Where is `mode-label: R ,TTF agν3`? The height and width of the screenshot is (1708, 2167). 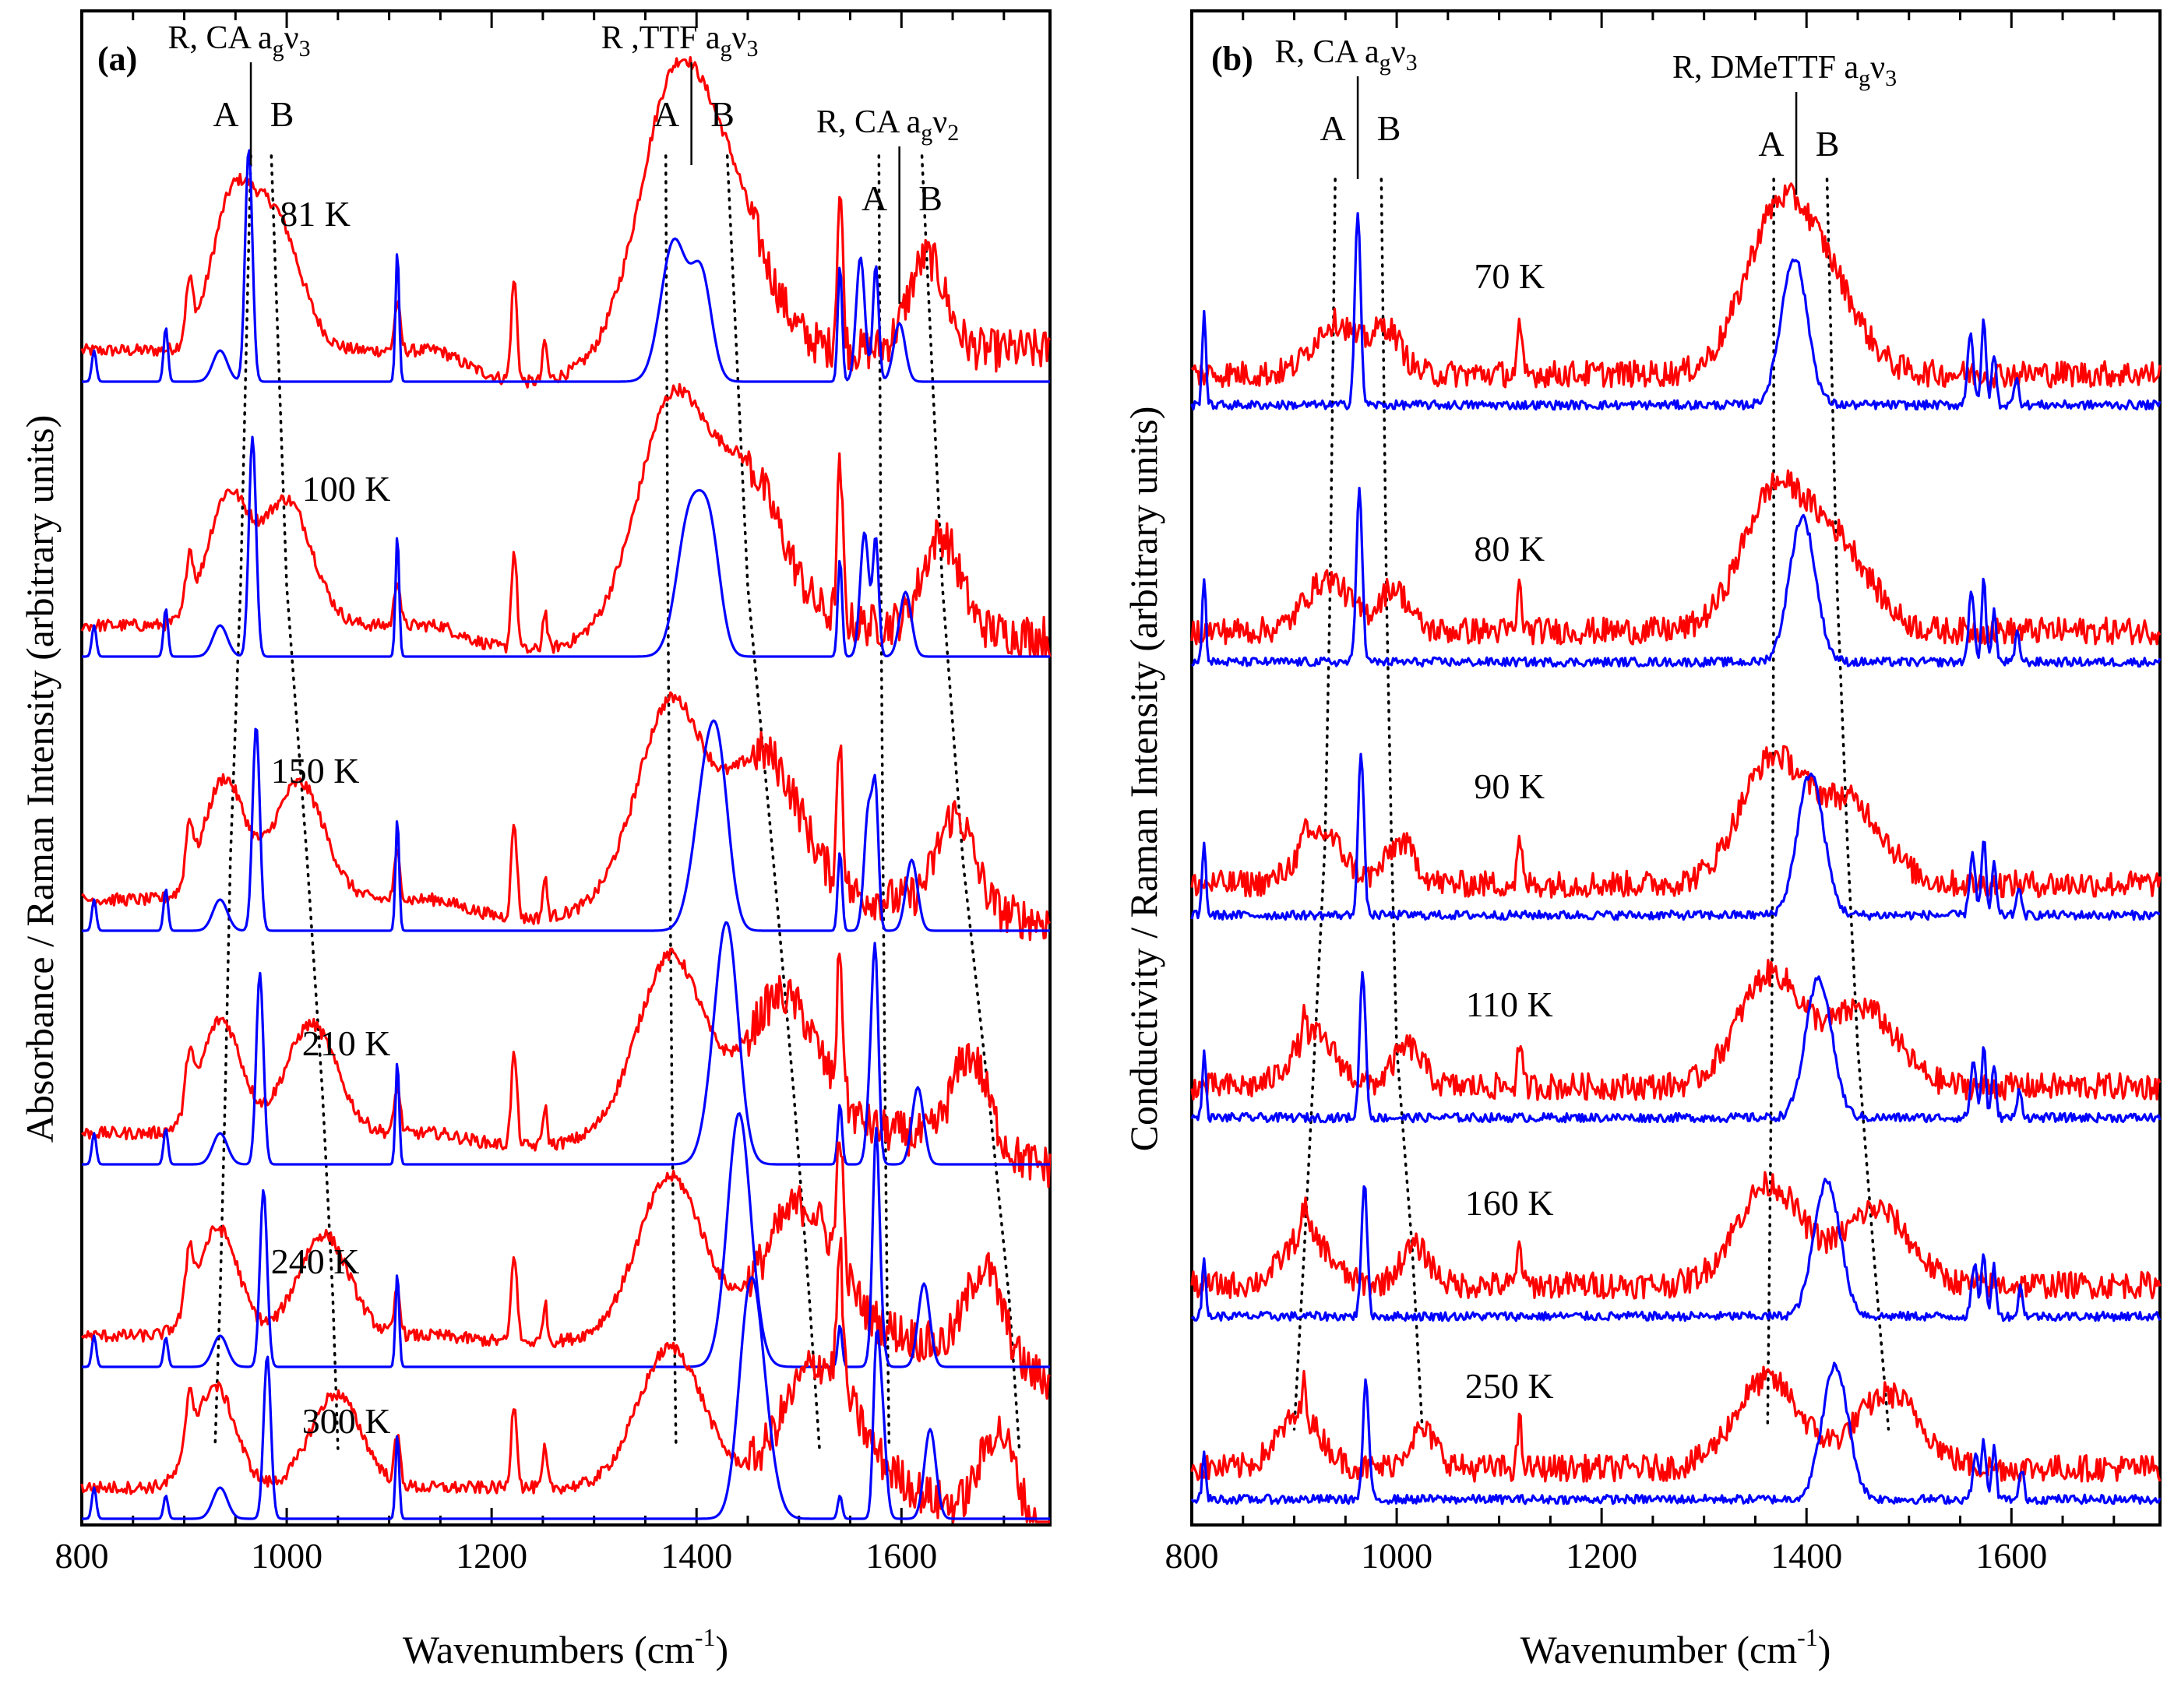 mode-label: R ,TTF agν3 is located at coordinates (680, 41).